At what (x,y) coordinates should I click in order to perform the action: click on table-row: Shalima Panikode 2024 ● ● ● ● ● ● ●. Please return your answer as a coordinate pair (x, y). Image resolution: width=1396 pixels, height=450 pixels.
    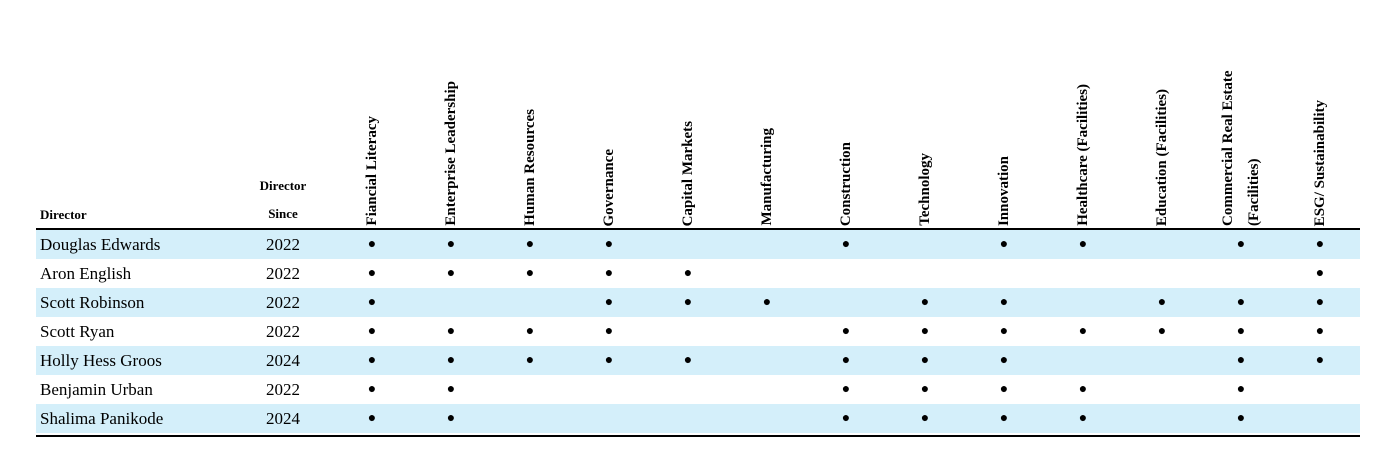
    Looking at the image, I should click on (698, 418).